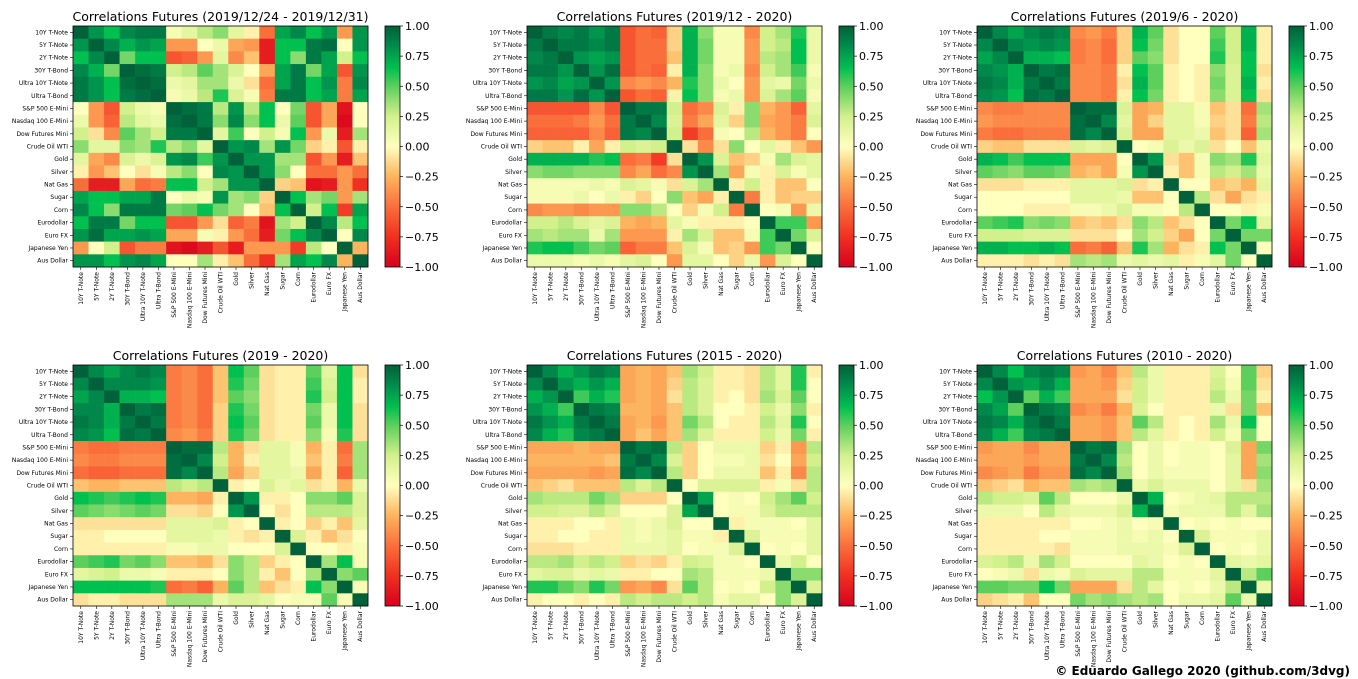  I want to click on colorbar-tick-label: −0.50, so click(876, 207).